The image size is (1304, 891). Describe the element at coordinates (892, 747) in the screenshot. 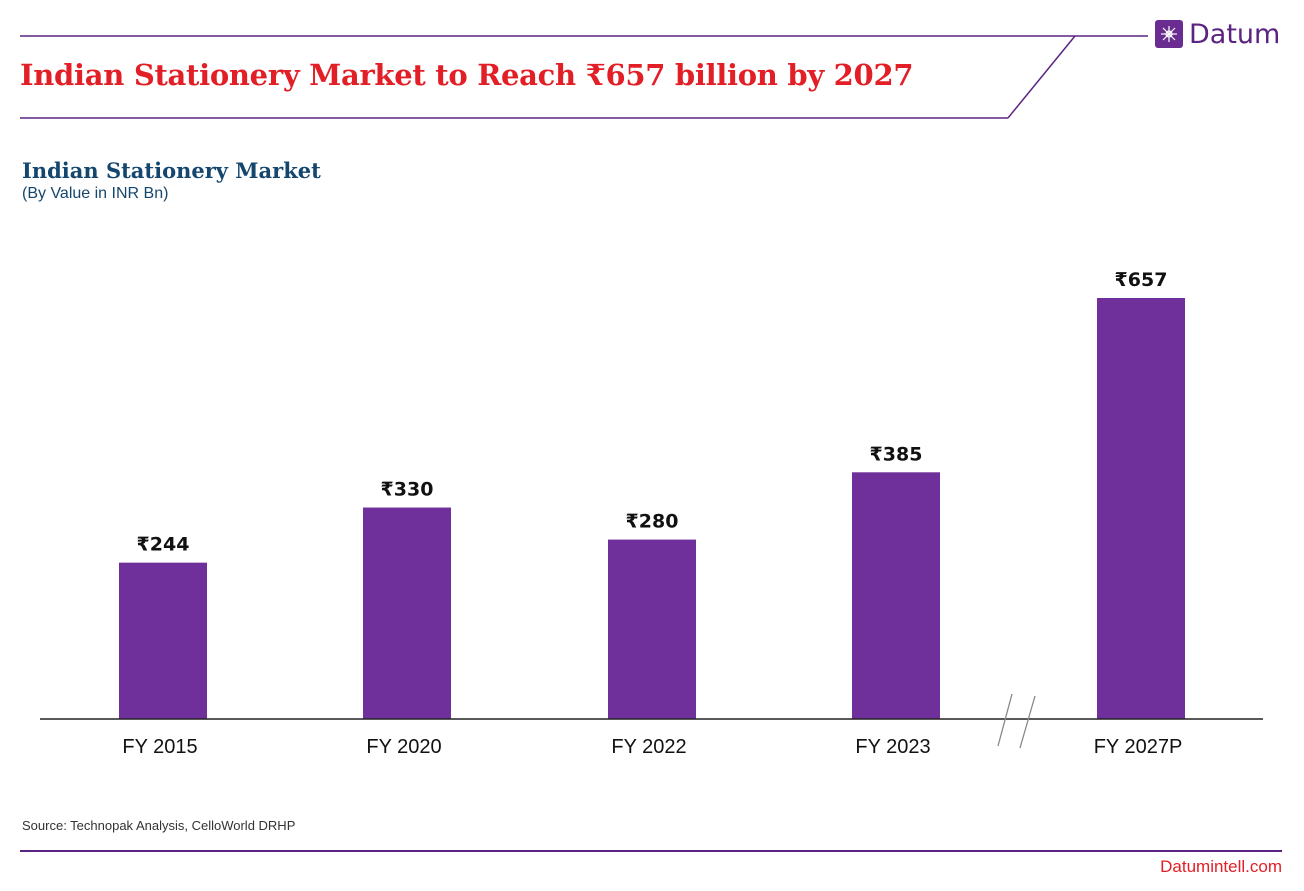

I see `x-tick-label: FY 2023` at that location.